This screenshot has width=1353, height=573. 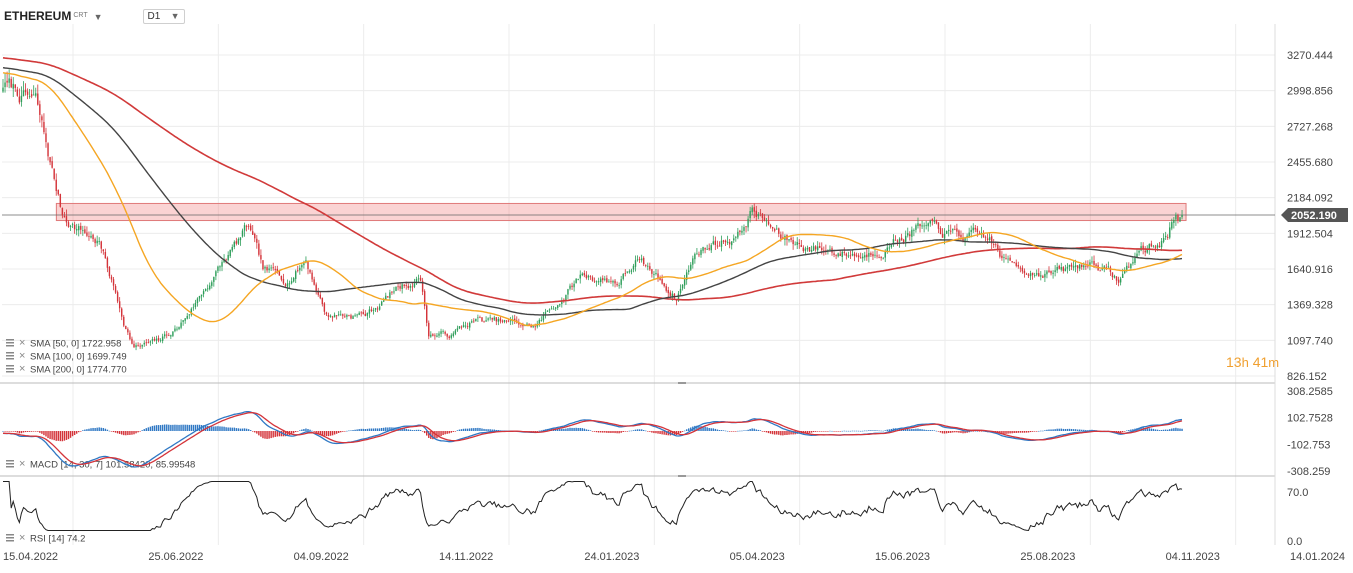 What do you see at coordinates (163, 16) in the screenshot?
I see `timeframe-select: D1 ▼` at bounding box center [163, 16].